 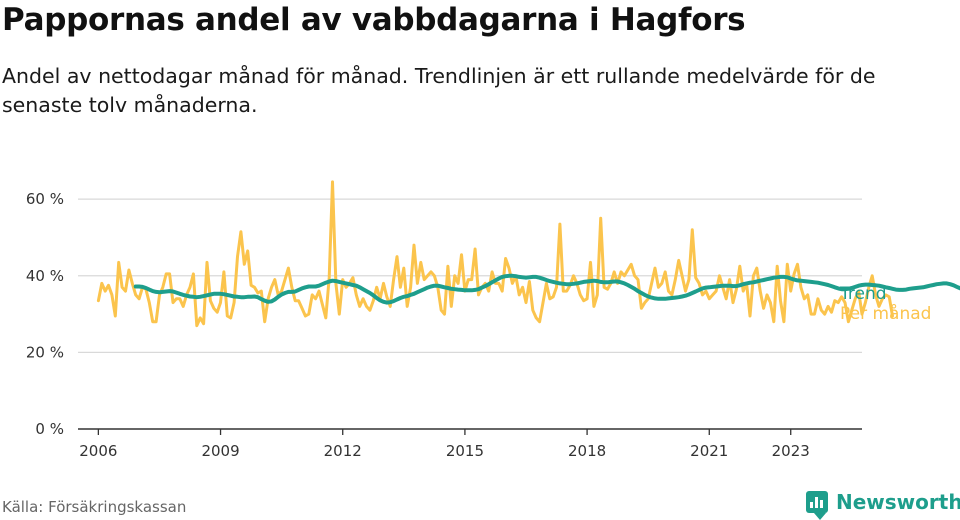 I want to click on legend-label-per-manad: Per månad, so click(x=885, y=313).